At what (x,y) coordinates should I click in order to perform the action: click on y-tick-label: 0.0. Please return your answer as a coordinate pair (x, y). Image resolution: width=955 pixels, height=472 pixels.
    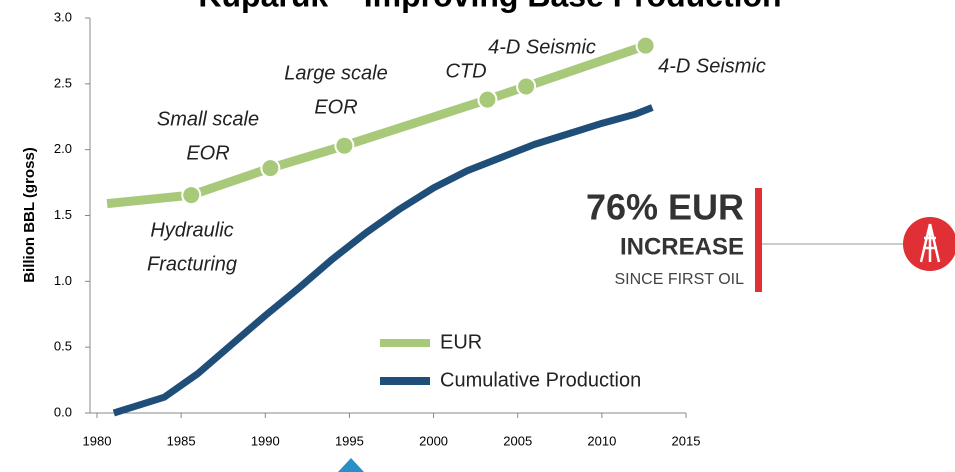
    Looking at the image, I should click on (63, 411).